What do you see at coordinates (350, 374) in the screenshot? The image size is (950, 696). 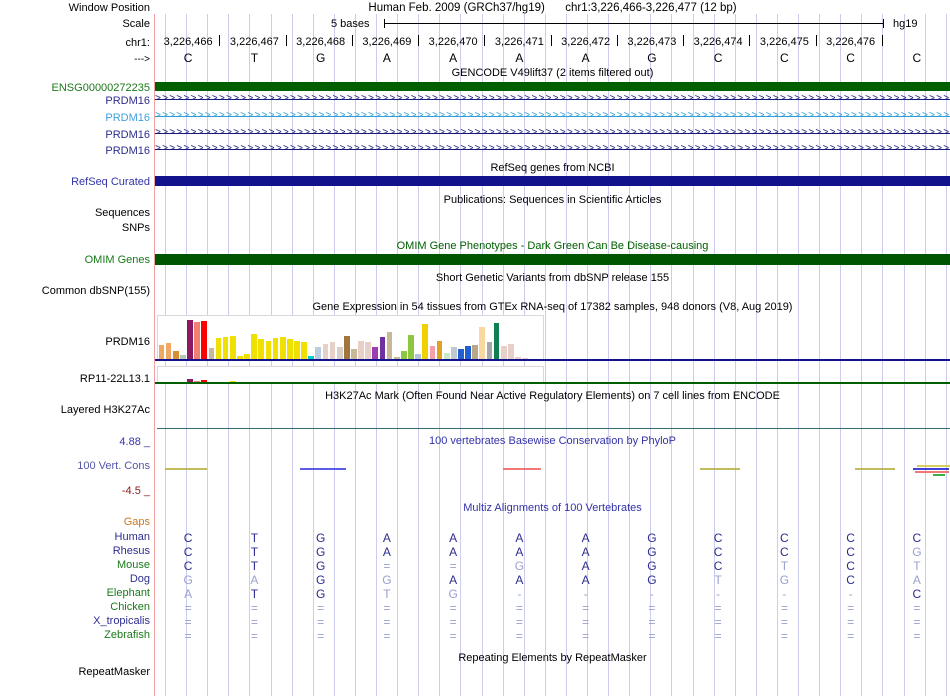 I see `rp11-expression-barchart` at bounding box center [350, 374].